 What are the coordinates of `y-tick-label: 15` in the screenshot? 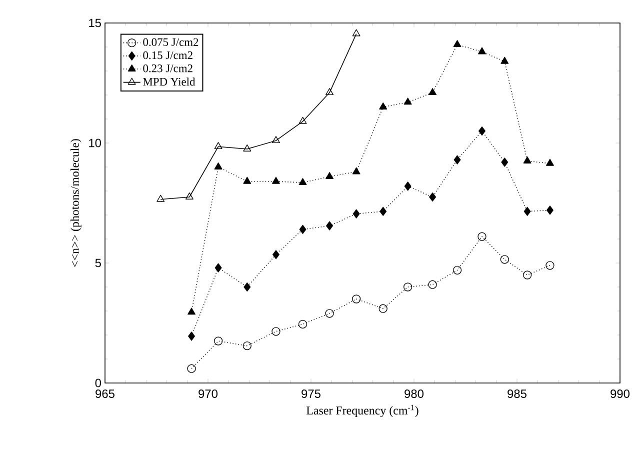 It's located at (95, 23).